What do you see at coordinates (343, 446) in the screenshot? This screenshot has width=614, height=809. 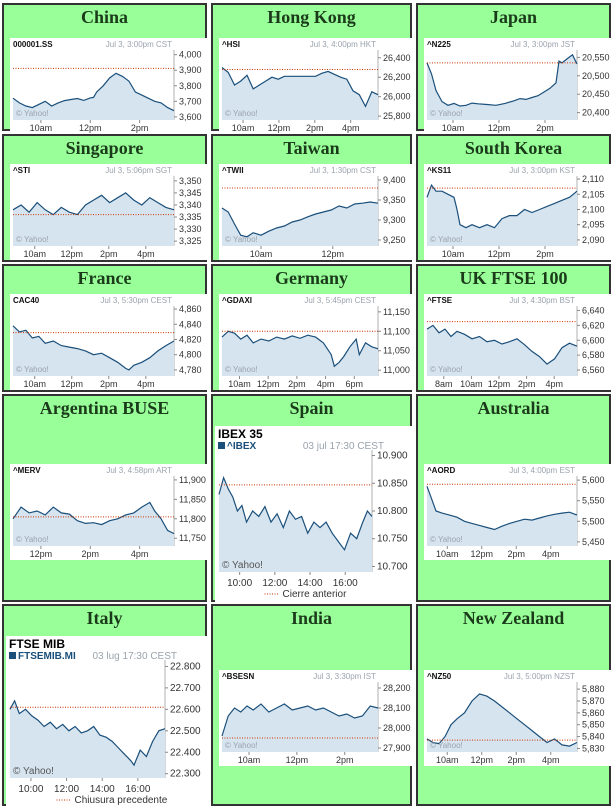 I see `timestamp: 03 jul 17:30 CEST` at bounding box center [343, 446].